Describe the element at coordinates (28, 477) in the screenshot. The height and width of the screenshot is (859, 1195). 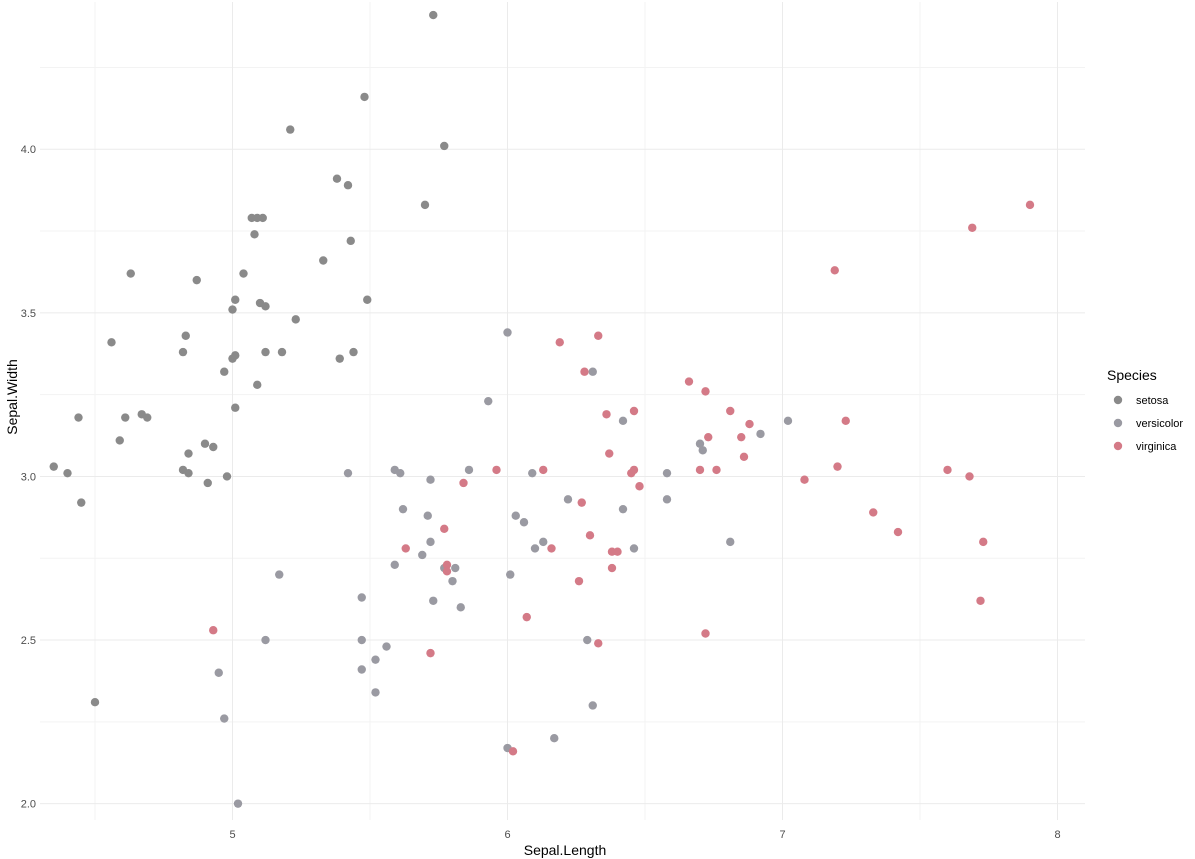
I see `y-tick-label: 3.0` at that location.